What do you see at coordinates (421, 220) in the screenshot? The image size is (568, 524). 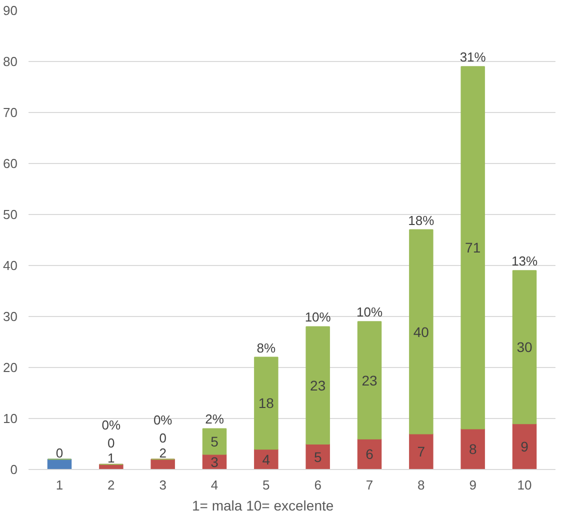 I see `annotation: 18%` at bounding box center [421, 220].